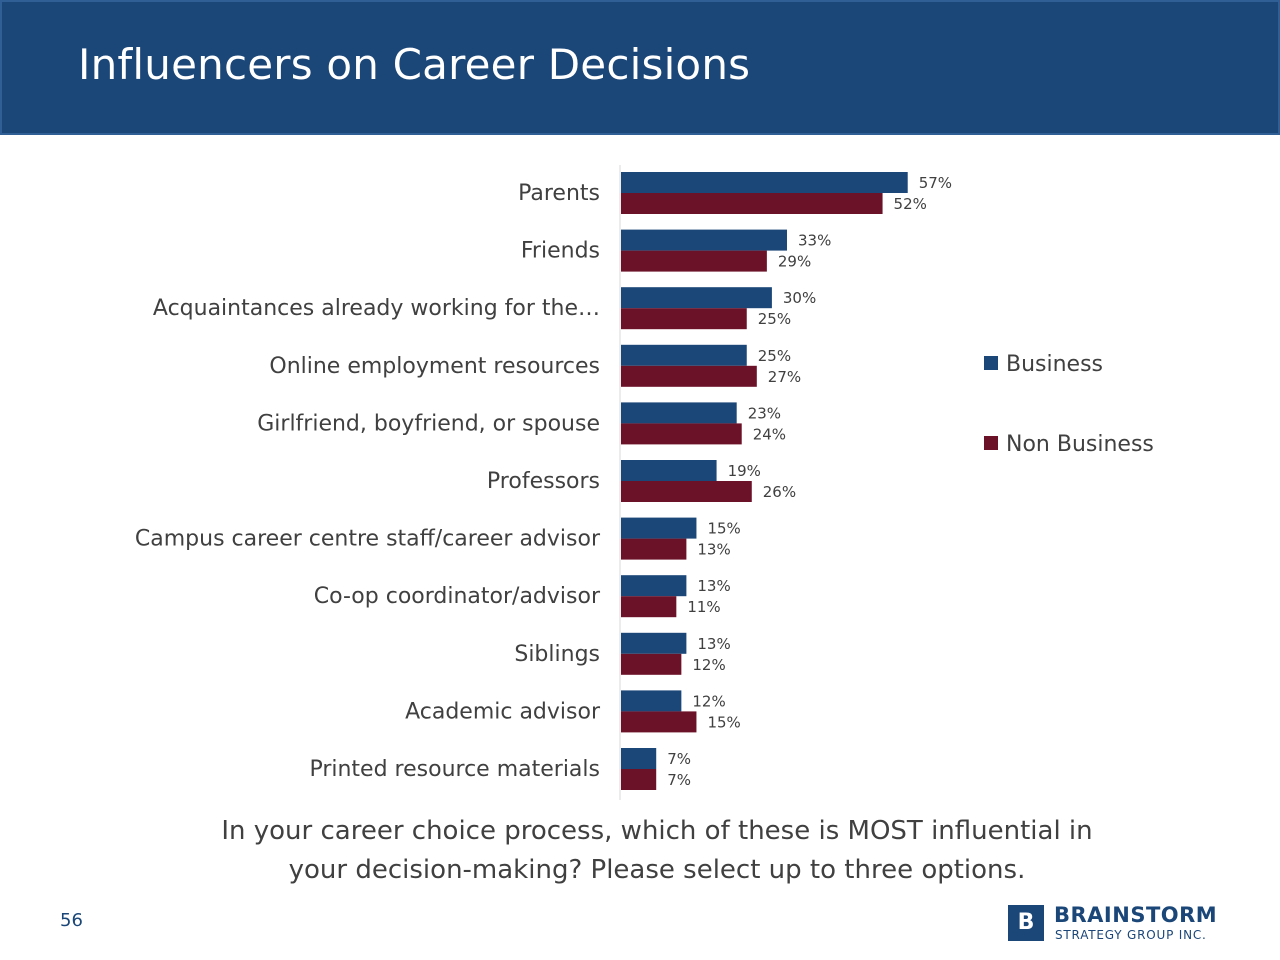  I want to click on category-label: Printed resource materials, so click(454, 769).